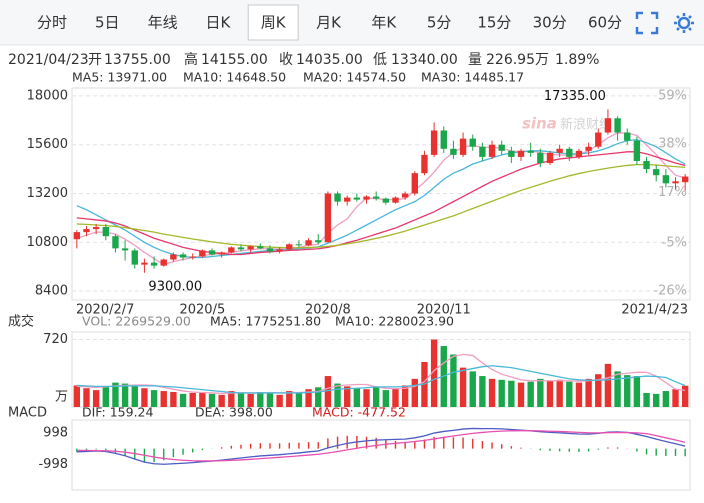 This screenshot has width=704, height=503. What do you see at coordinates (95, 60) in the screenshot?
I see `quote-item: 开` at bounding box center [95, 60].